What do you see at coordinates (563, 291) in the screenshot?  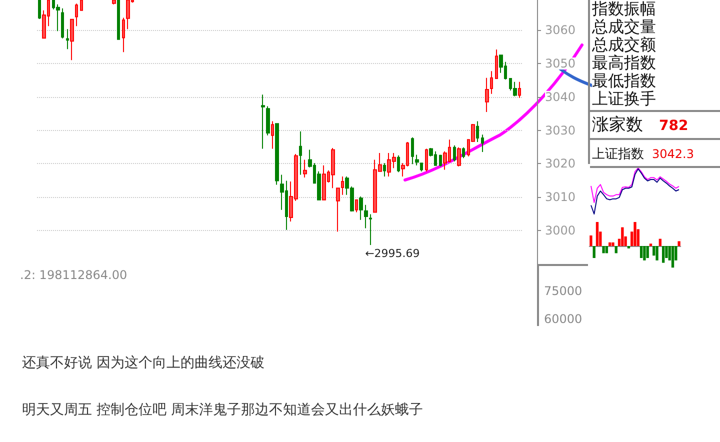 I see `text: 75000` at bounding box center [563, 291].